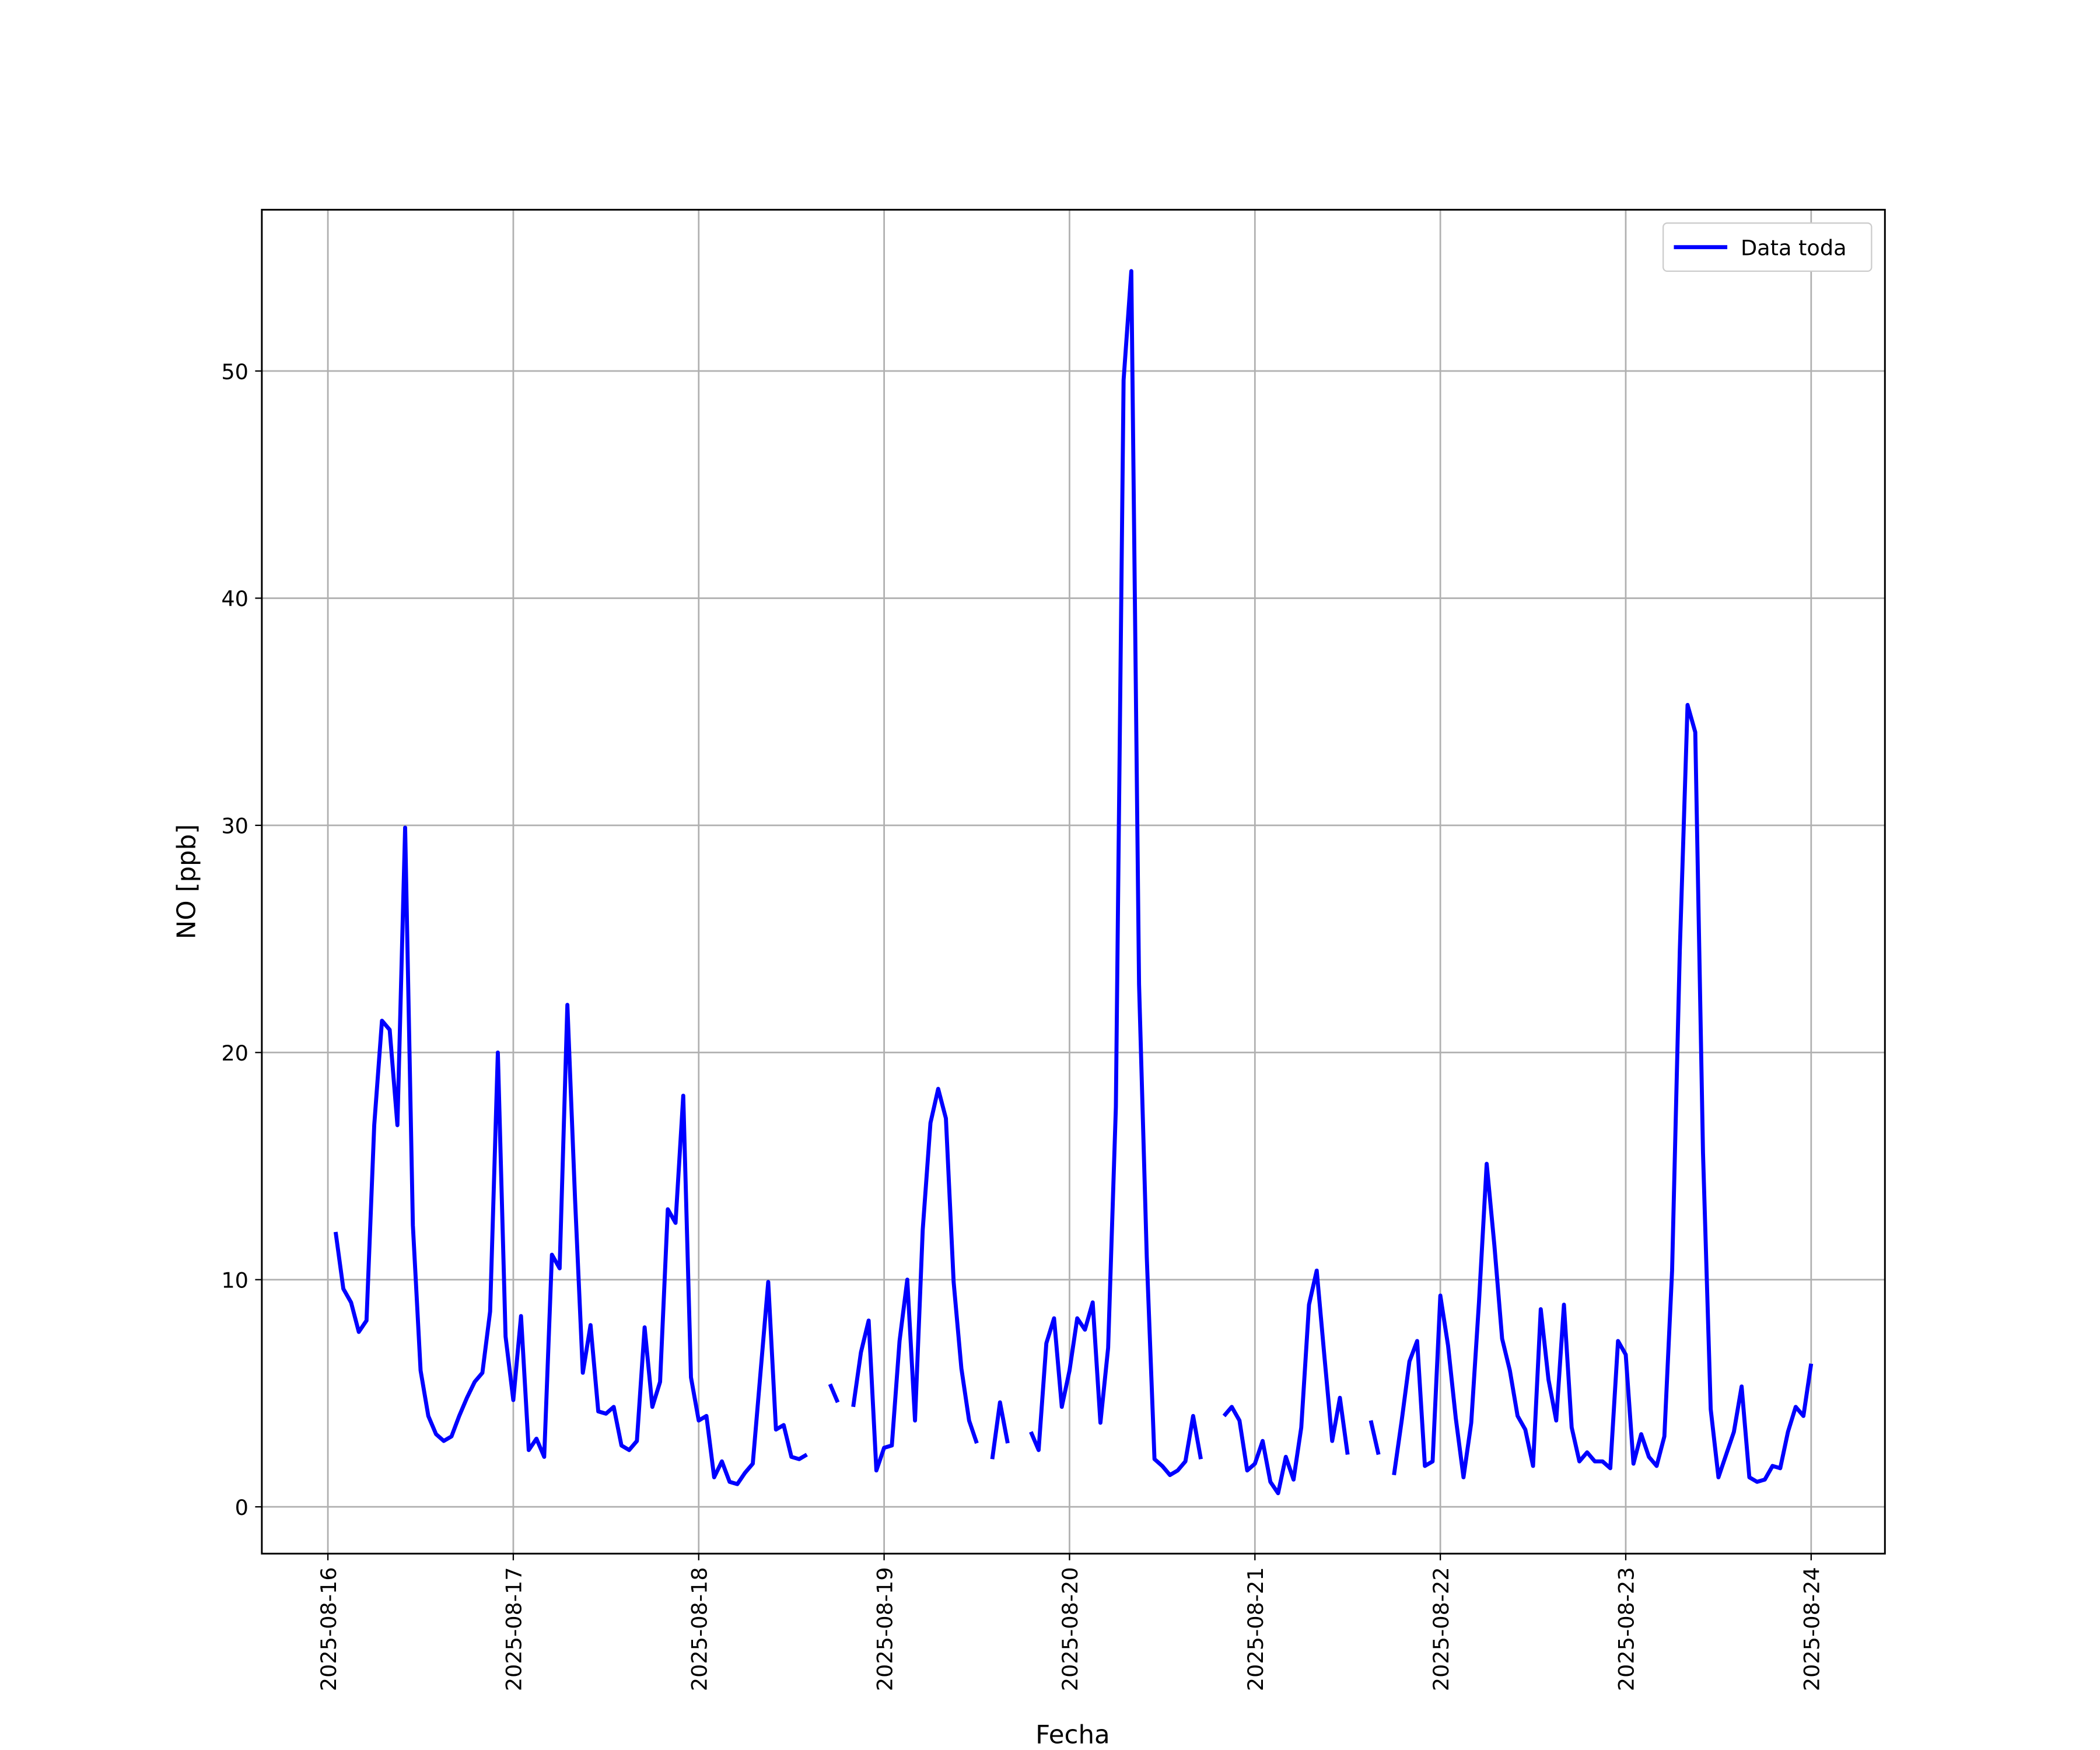 This screenshot has height=1750, width=2100. Describe the element at coordinates (1072, 1735) in the screenshot. I see `x-axis-label: Fecha` at that location.